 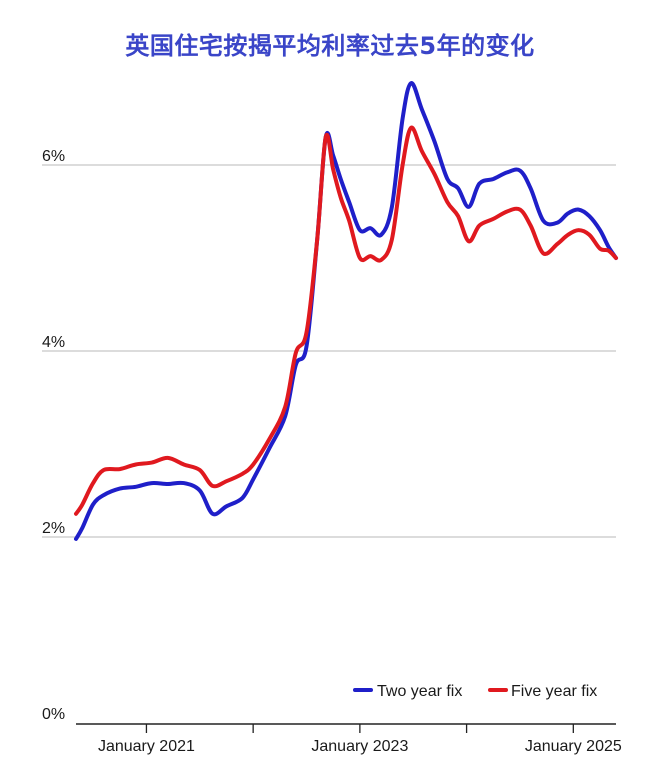 What do you see at coordinates (419, 691) in the screenshot?
I see `legend-label: Two year fix` at bounding box center [419, 691].